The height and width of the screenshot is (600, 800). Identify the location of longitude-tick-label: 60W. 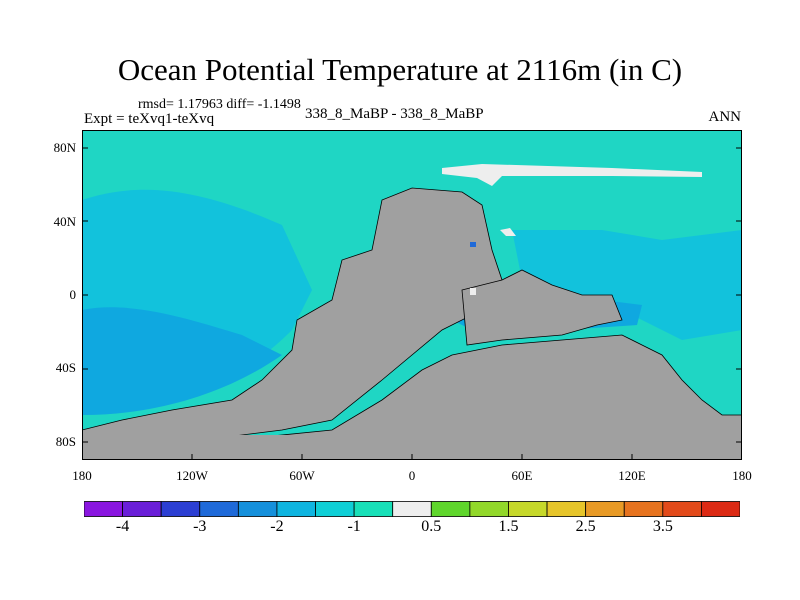
(302, 475).